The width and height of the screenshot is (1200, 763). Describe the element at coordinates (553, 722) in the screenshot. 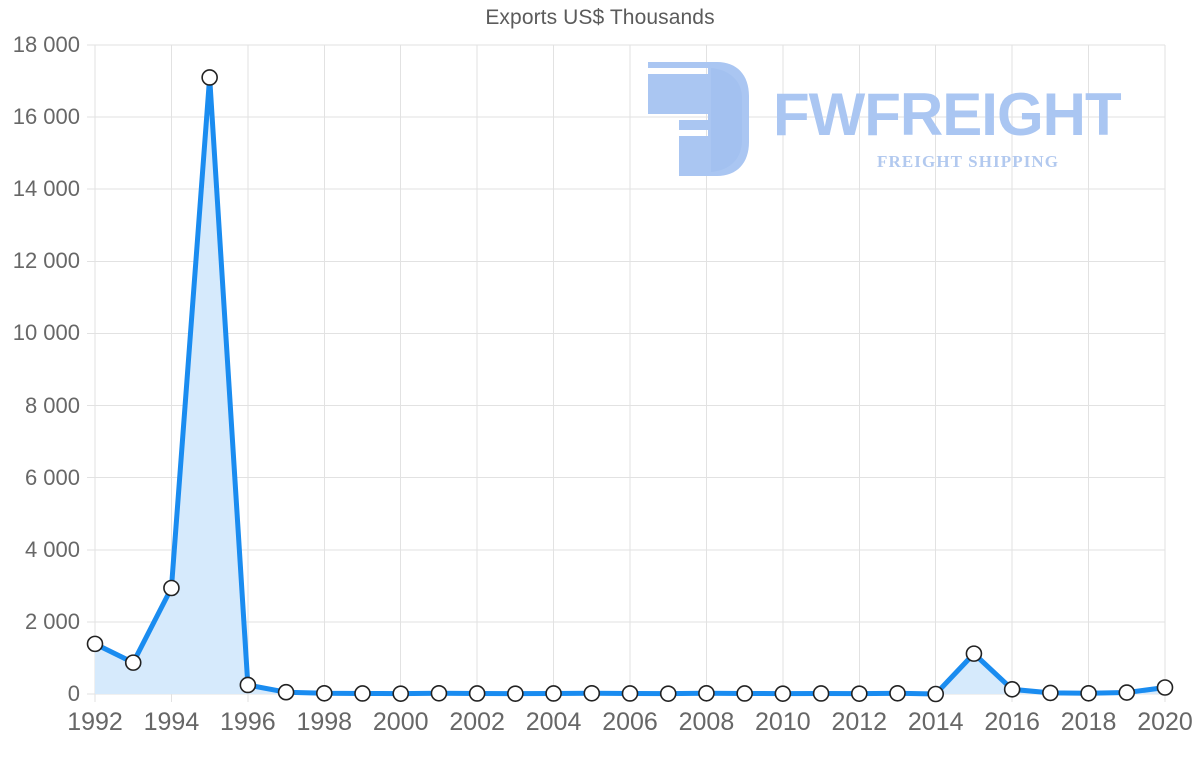

I see `x-axis-tick-label: 2004` at that location.